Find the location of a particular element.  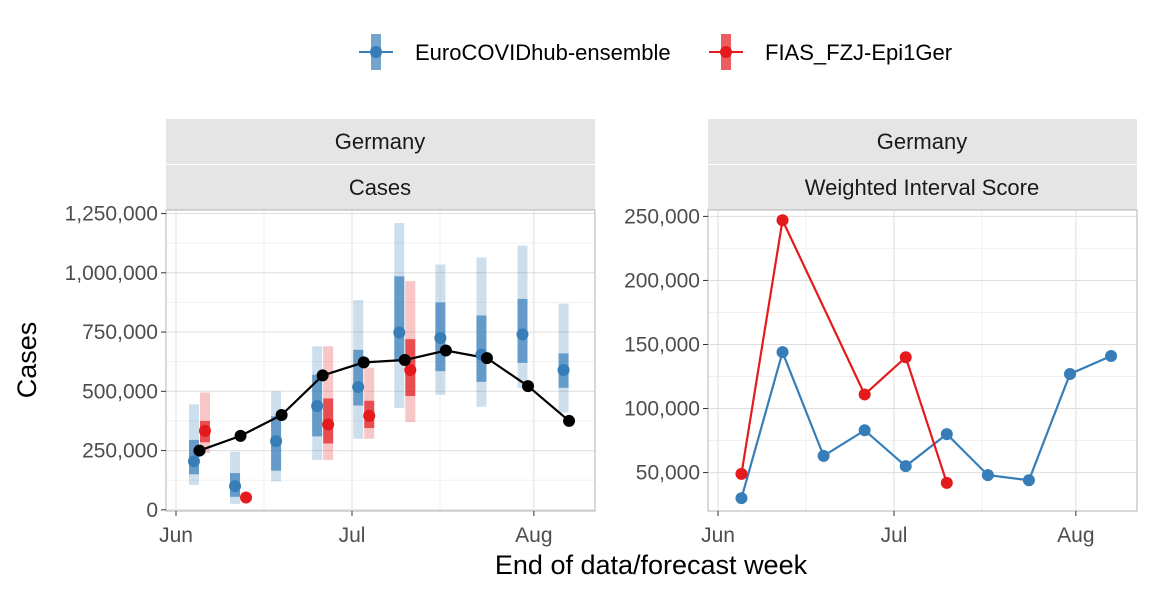

legend-item-fias: FIAS_FZJ-Epi1Ger is located at coordinates (830, 52).